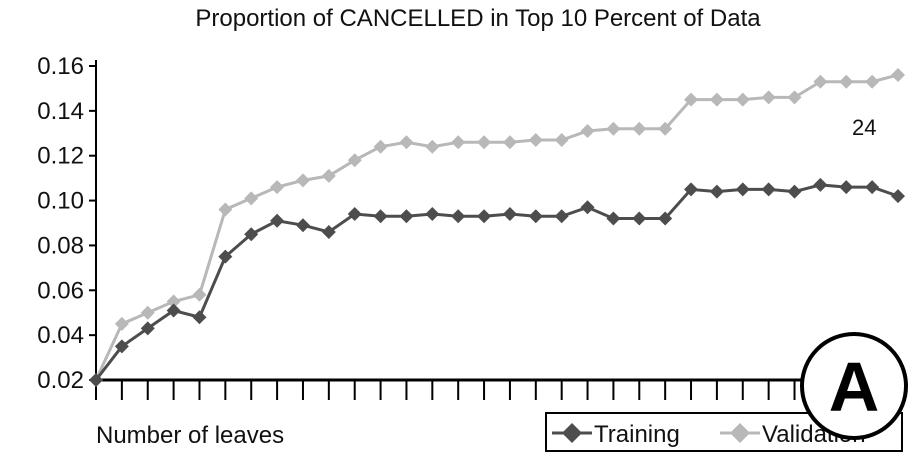 This screenshot has height=458, width=909. Describe the element at coordinates (864, 127) in the screenshot. I see `annotation-label: 24` at that location.